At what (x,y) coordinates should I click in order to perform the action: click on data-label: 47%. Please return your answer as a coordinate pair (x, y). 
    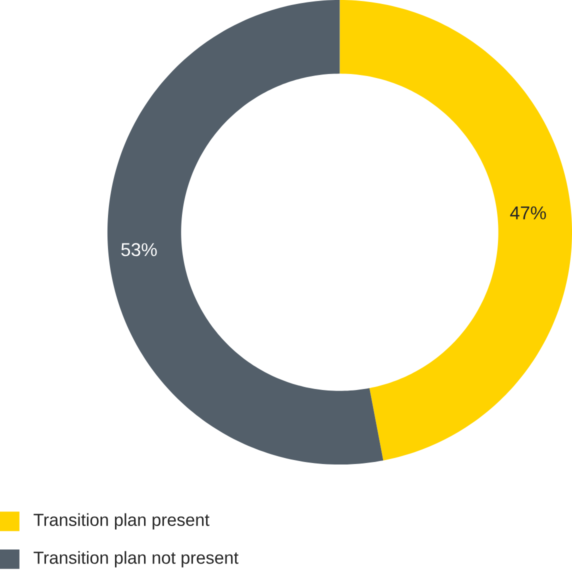
    Looking at the image, I should click on (528, 213).